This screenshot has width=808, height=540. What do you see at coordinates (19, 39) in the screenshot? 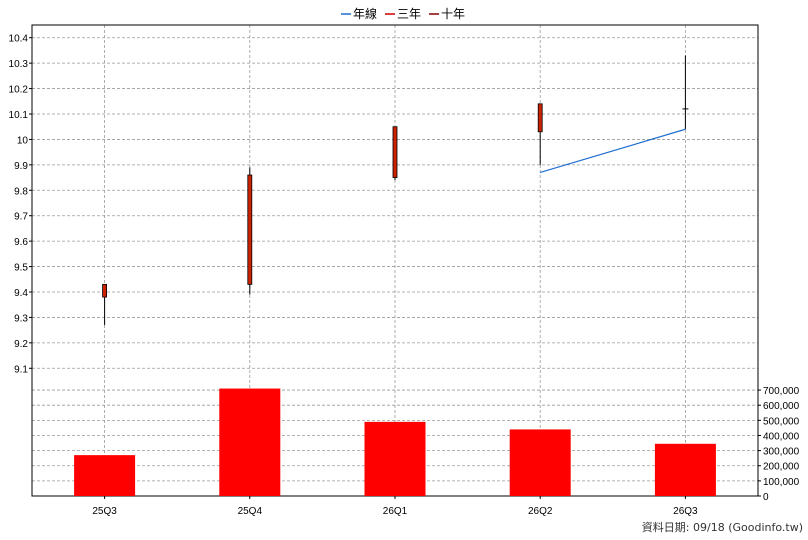
I see `price-tick-label: 10.4` at bounding box center [19, 39].